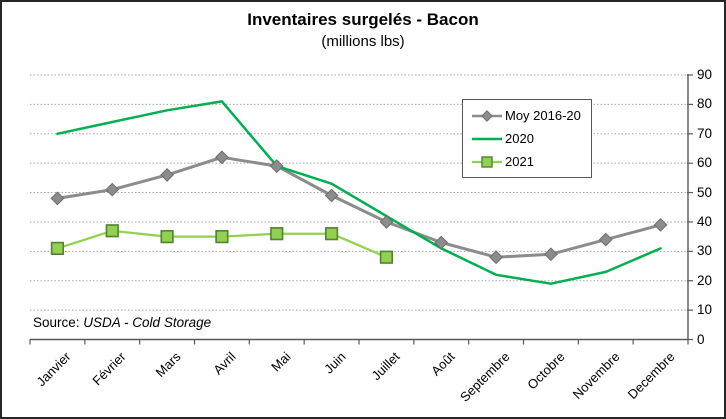 The height and width of the screenshot is (419, 726). What do you see at coordinates (705, 221) in the screenshot?
I see `y-axis-tick-label: 40` at bounding box center [705, 221].